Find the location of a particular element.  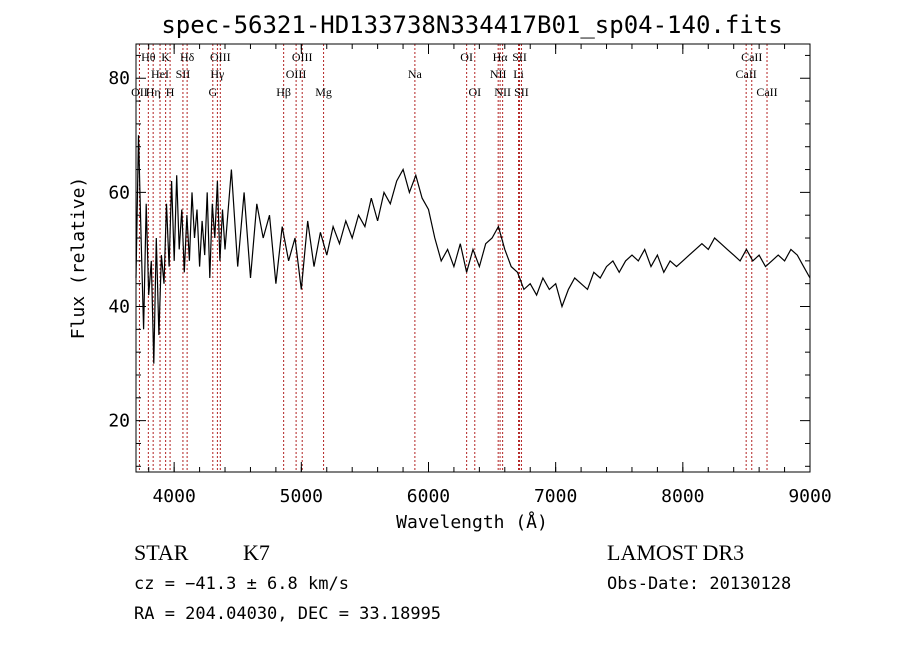

survey-name: LAMOST DR3 is located at coordinates (675, 552).